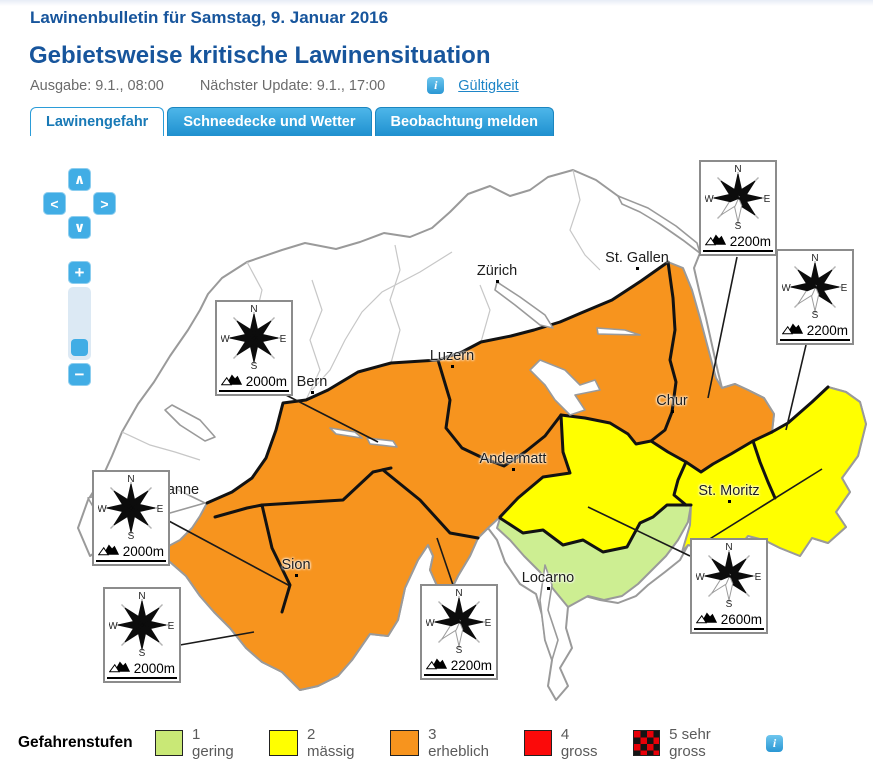  What do you see at coordinates (563, 743) in the screenshot?
I see `legend-item-level4: 4 gross` at bounding box center [563, 743].